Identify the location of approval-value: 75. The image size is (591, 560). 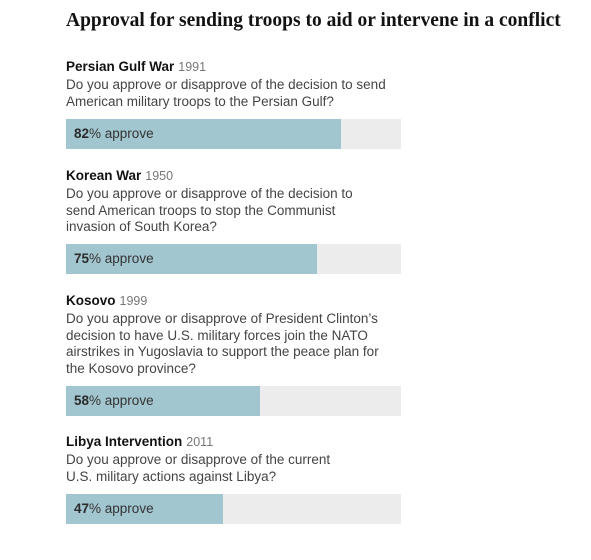
(82, 258).